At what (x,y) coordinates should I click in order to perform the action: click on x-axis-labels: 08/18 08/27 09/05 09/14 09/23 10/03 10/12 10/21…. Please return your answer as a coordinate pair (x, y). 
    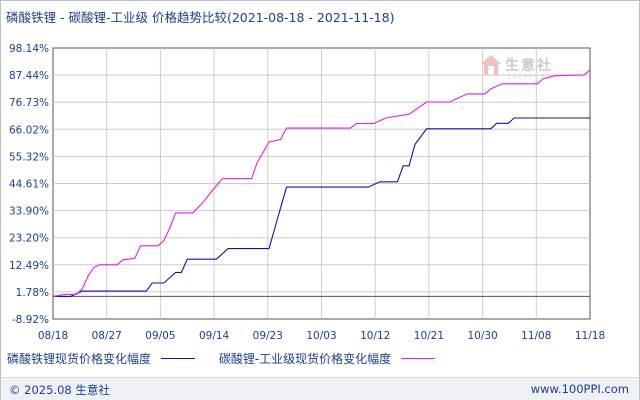
    Looking at the image, I should click on (321, 335).